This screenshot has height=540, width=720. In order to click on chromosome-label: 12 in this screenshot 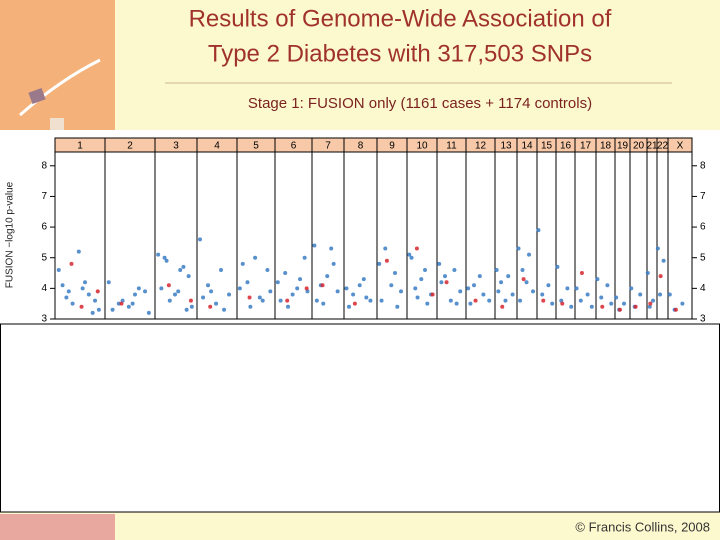, I will do `click(481, 146)`.